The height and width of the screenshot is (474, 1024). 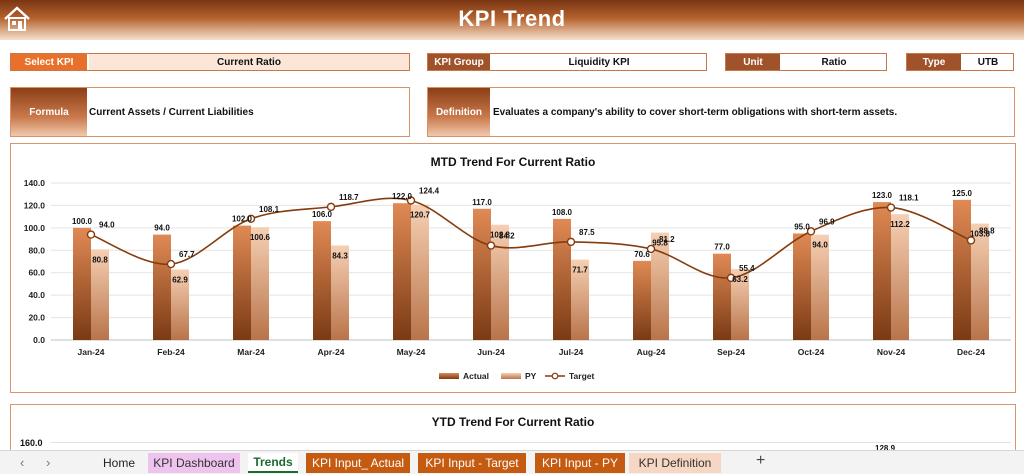 I want to click on target-data-label: 81.2, so click(x=667, y=239).